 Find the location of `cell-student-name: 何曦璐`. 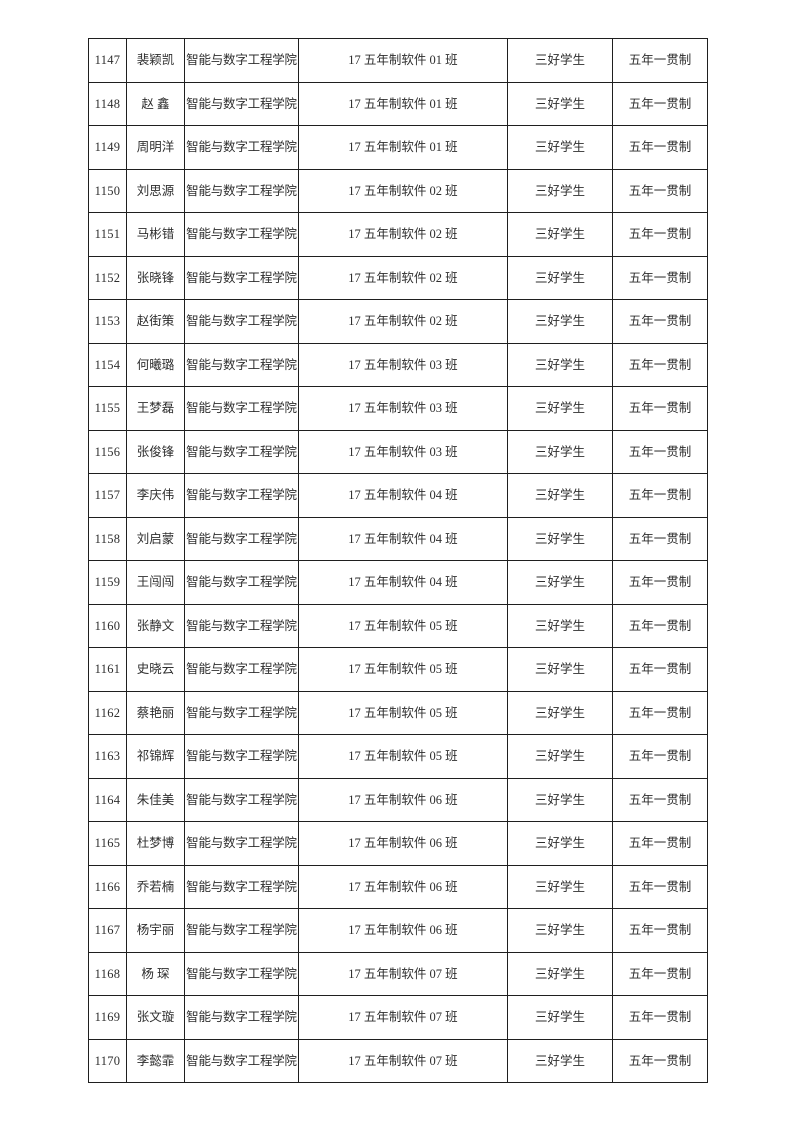

cell-student-name: 何曦璐 is located at coordinates (155, 364).